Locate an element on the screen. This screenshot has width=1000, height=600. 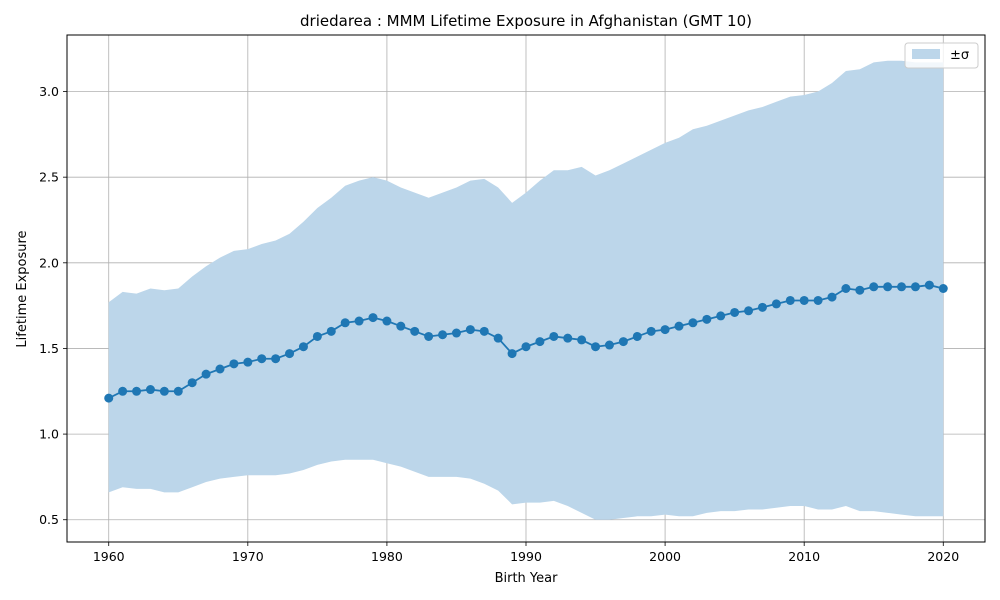
legend-swatch is located at coordinates (926, 54).